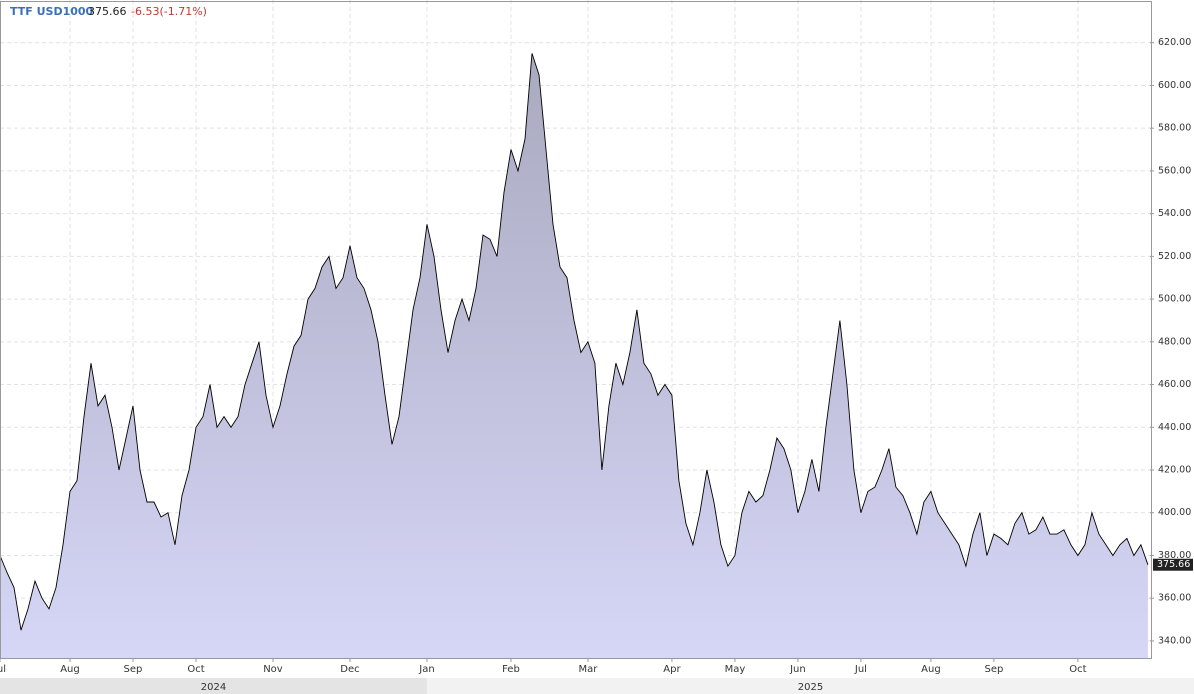 Image resolution: width=1194 pixels, height=694 pixels. I want to click on y-tick-label: 460.00, so click(1174, 384).